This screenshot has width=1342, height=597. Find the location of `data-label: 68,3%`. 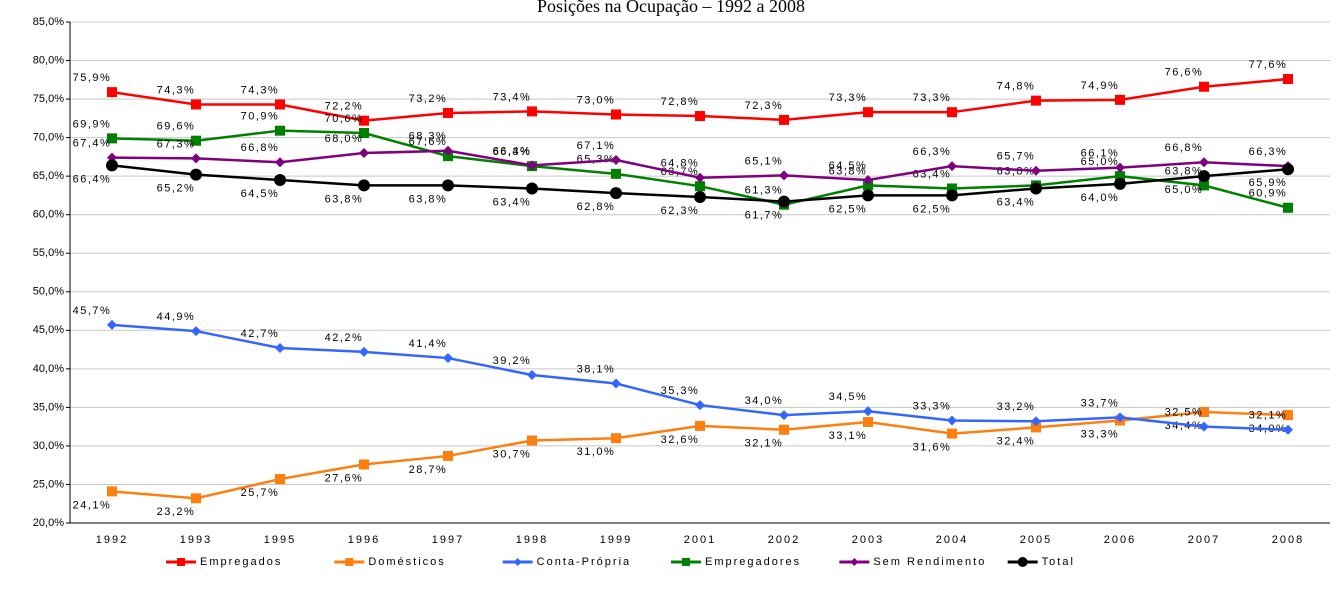

data-label: 68,3% is located at coordinates (428, 137).